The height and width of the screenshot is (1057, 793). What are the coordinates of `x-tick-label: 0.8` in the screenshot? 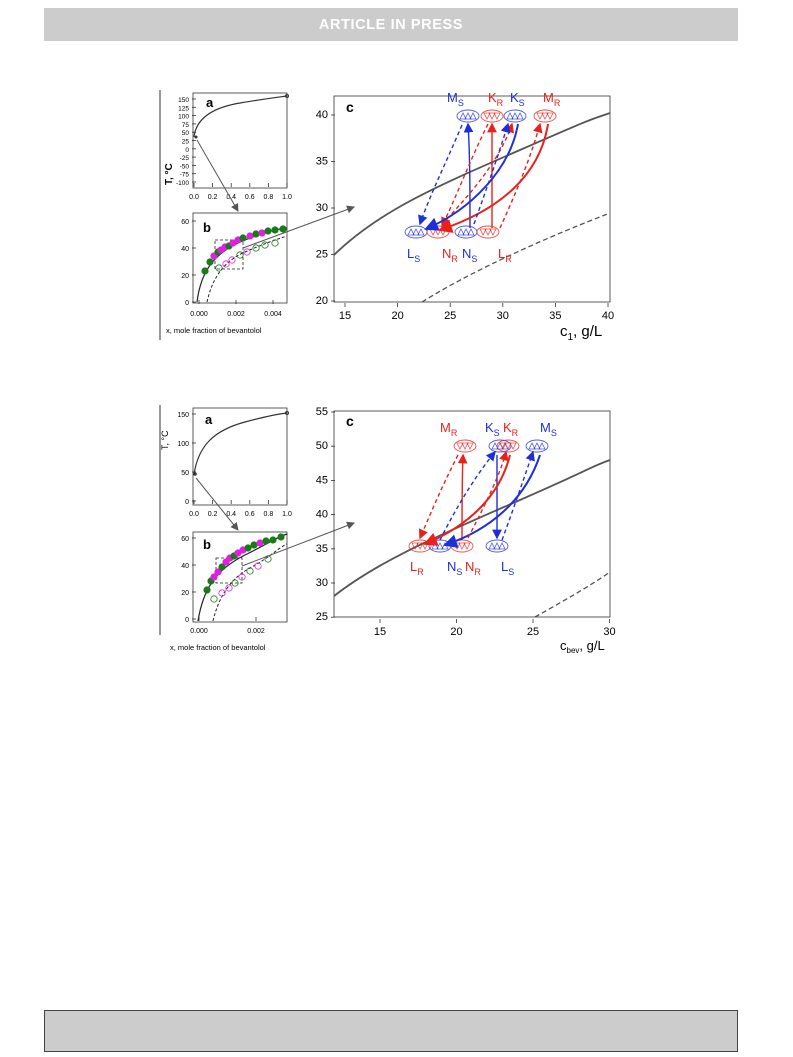 It's located at (269, 197).